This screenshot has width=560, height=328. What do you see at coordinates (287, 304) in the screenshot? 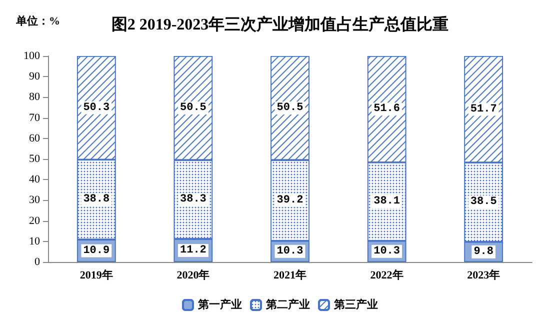
I see `legend-label: 第二产业` at bounding box center [287, 304].